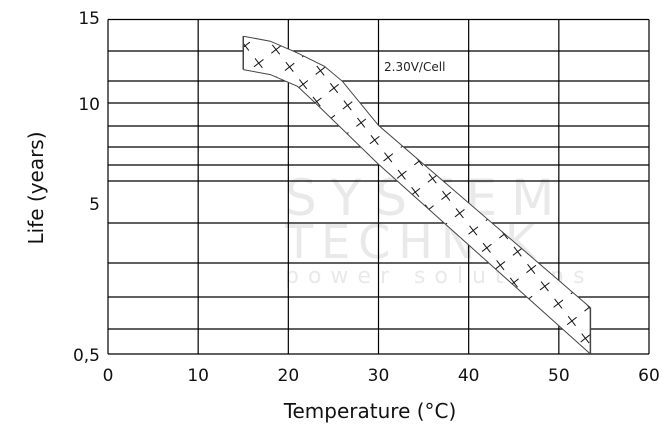 Image resolution: width=664 pixels, height=433 pixels. Describe the element at coordinates (86, 187) in the screenshot. I see `y-tick-labels: 15 10 5 0,5` at that location.